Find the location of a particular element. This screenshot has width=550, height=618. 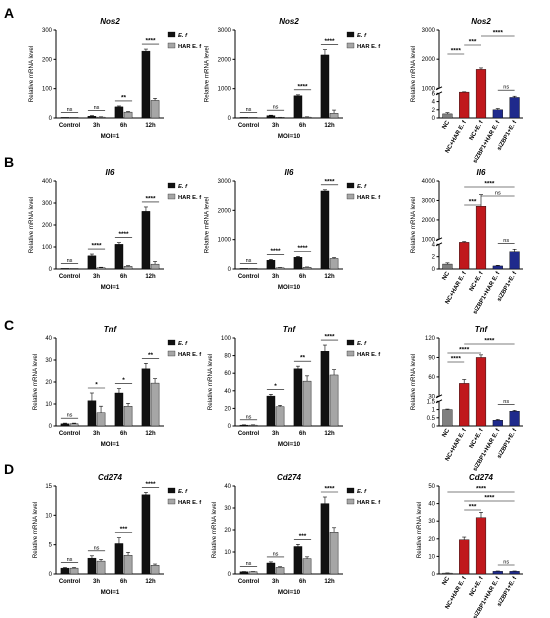

y-axis-label-a1: Relative mRNA level is located at coordinates (31, 74).